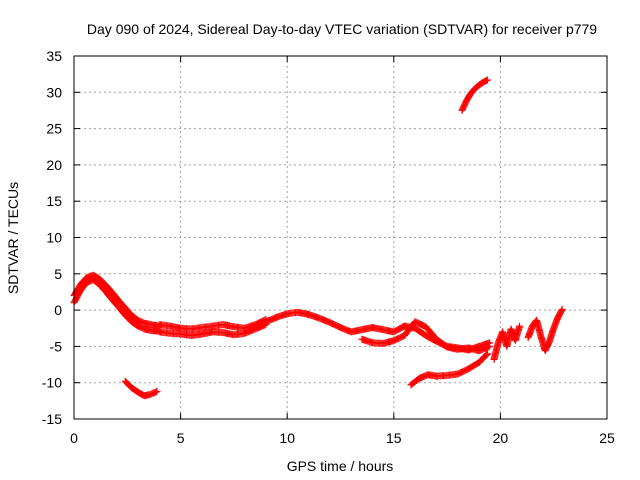  Describe the element at coordinates (54, 129) in the screenshot. I see `y-tick-label: 25` at that location.